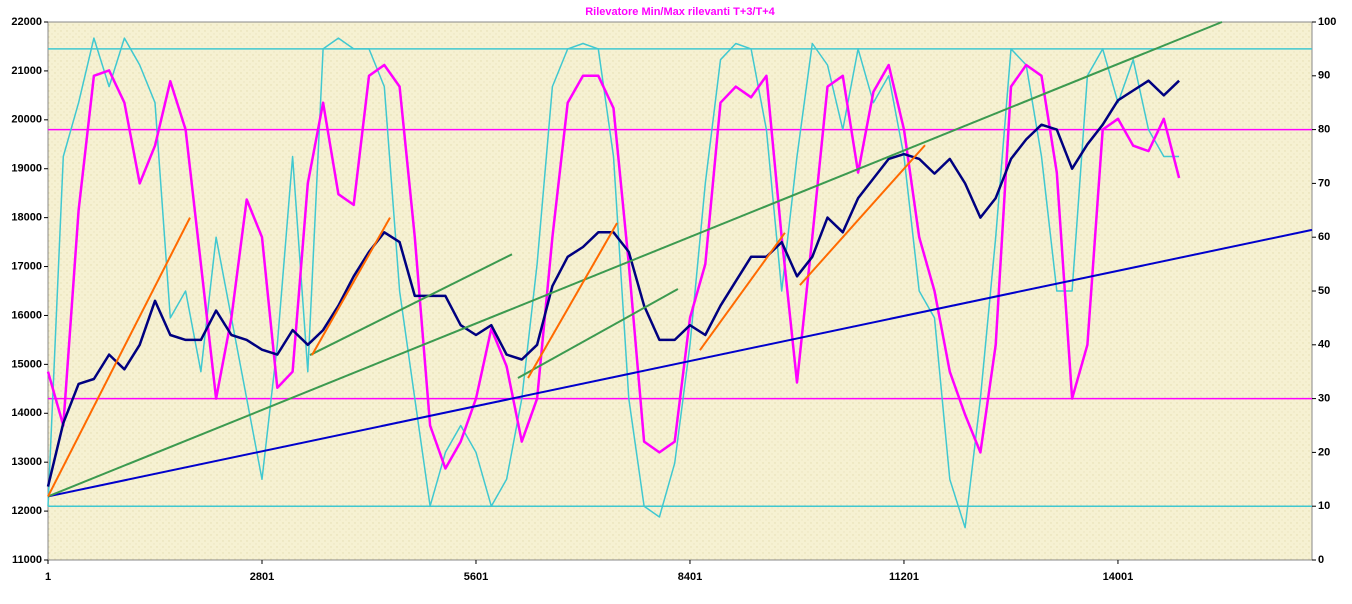 This screenshot has height=604, width=1352. Describe the element at coordinates (262, 577) in the screenshot. I see `x-tick-label: 2801` at that location.